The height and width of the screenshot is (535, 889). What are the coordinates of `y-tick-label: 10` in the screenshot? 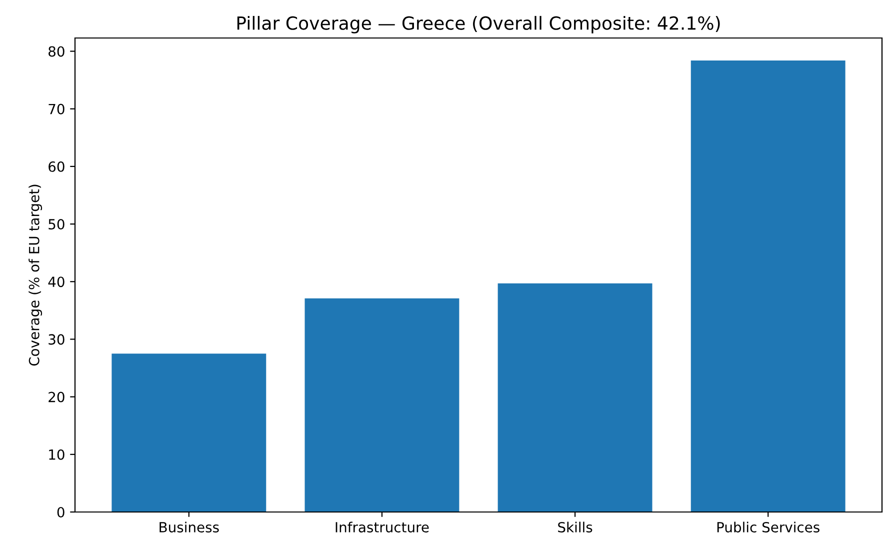 It's located at (56, 454).